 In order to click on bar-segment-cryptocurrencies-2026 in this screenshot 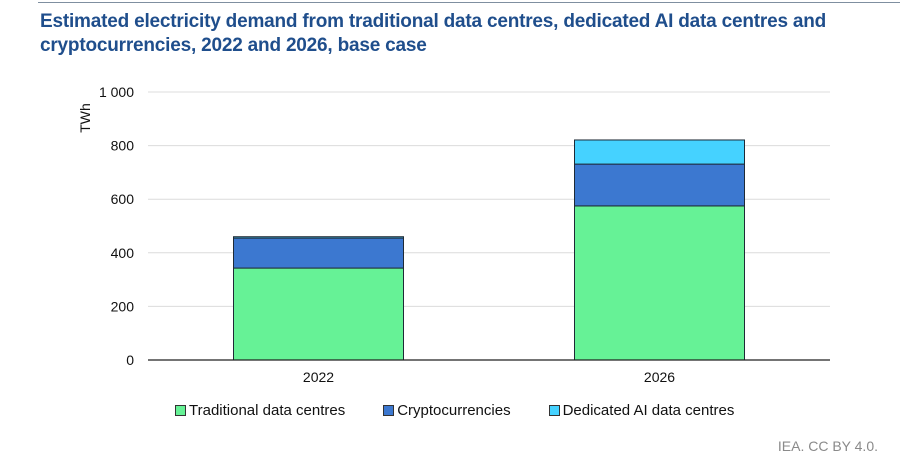, I will do `click(659, 185)`.